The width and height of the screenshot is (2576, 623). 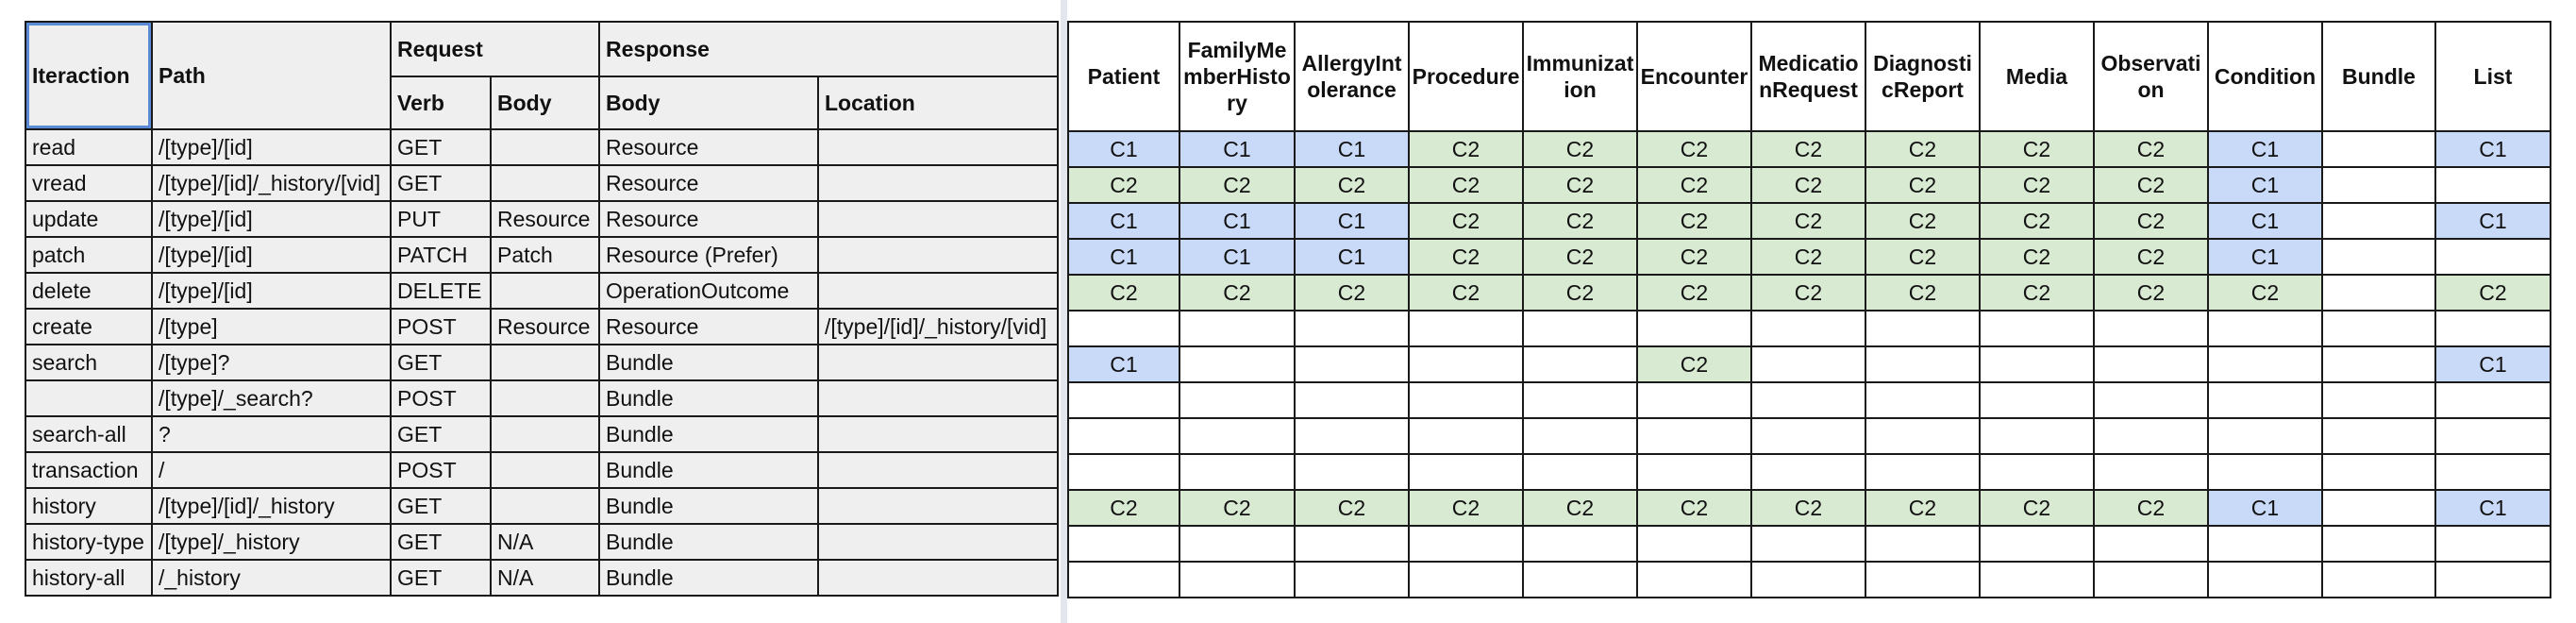 What do you see at coordinates (828, 49) in the screenshot?
I see `response-header: Response` at bounding box center [828, 49].